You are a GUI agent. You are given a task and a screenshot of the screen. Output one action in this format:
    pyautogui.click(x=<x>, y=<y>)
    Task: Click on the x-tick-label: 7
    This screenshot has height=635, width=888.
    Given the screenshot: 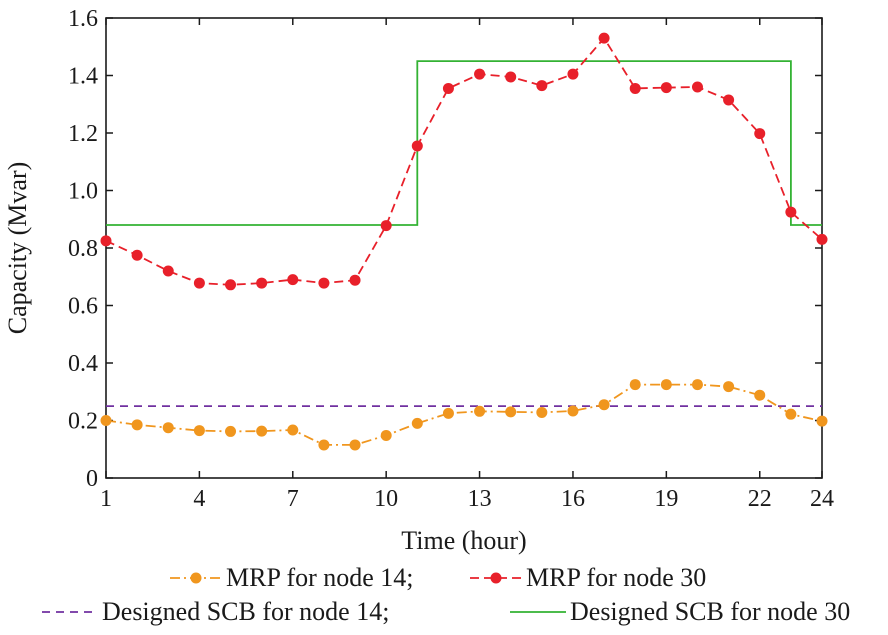 What is the action you would take?
    pyautogui.click(x=293, y=499)
    